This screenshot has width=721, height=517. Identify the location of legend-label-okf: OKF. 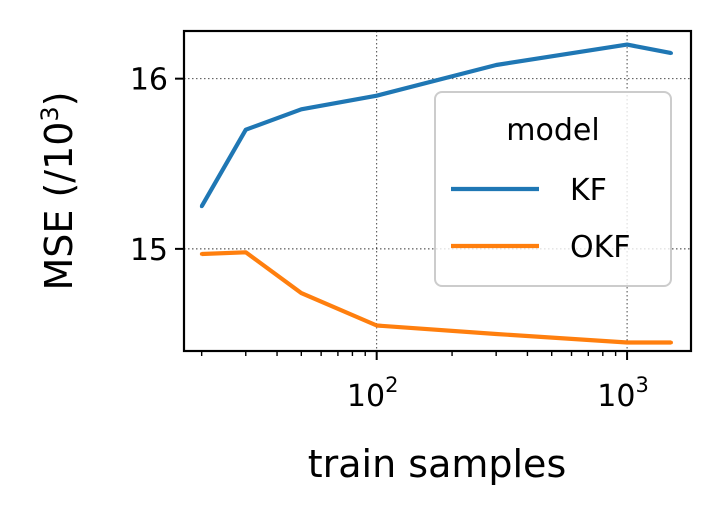
(600, 247).